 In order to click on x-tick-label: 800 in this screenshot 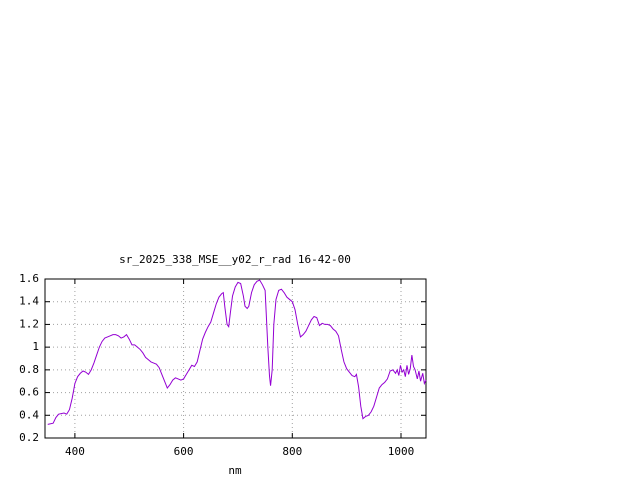, I will do `click(292, 451)`.